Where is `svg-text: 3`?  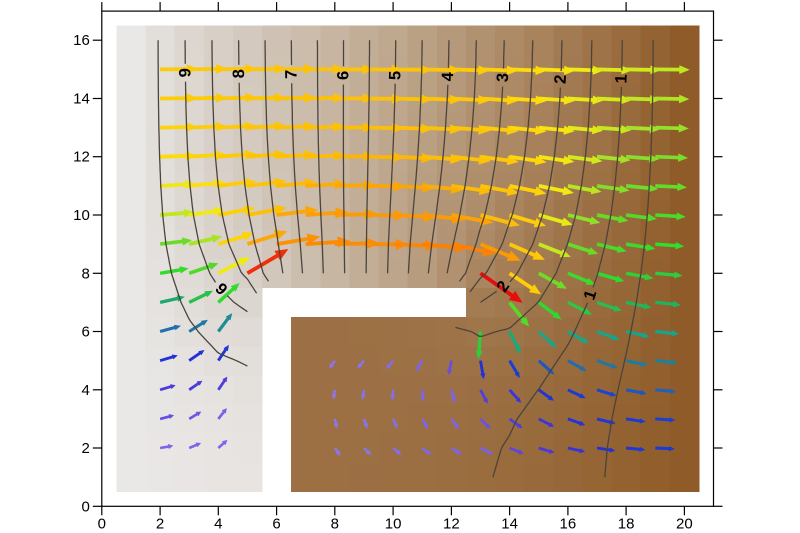 svg-text: 3 is located at coordinates (503, 77).